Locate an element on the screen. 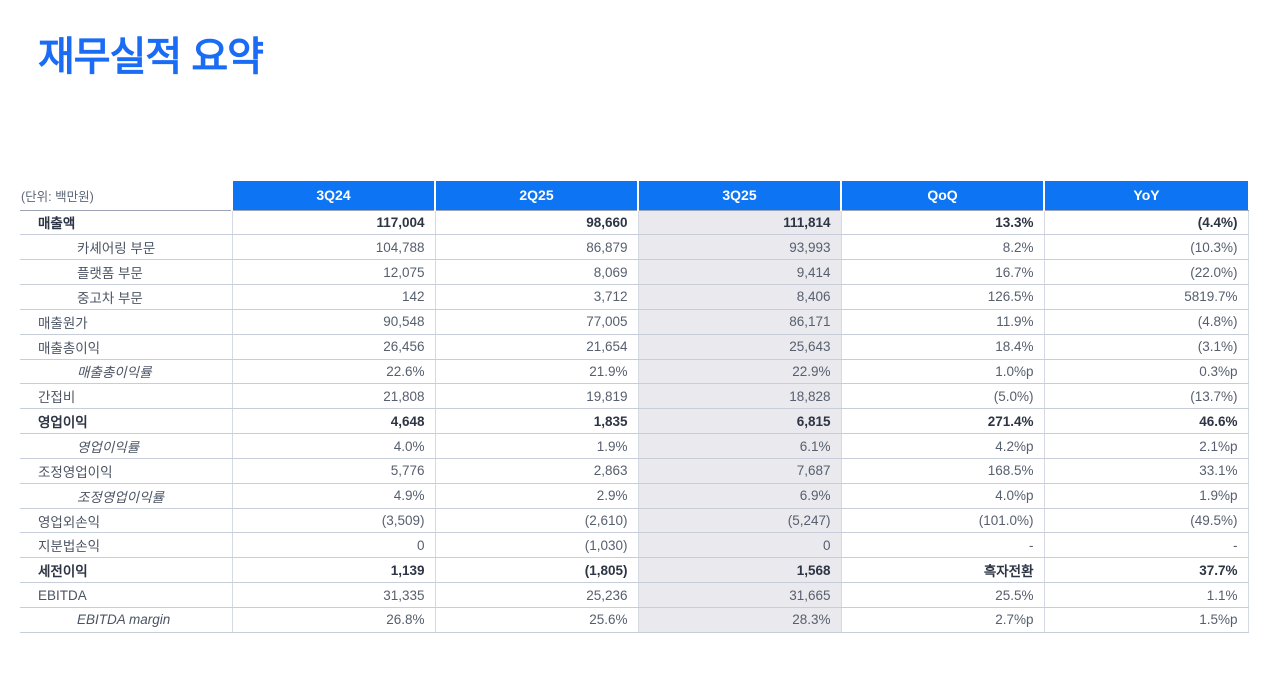  table-row: 영업이익 4,648 1,835 6,815 271.4% 46.6% is located at coordinates (634, 421).